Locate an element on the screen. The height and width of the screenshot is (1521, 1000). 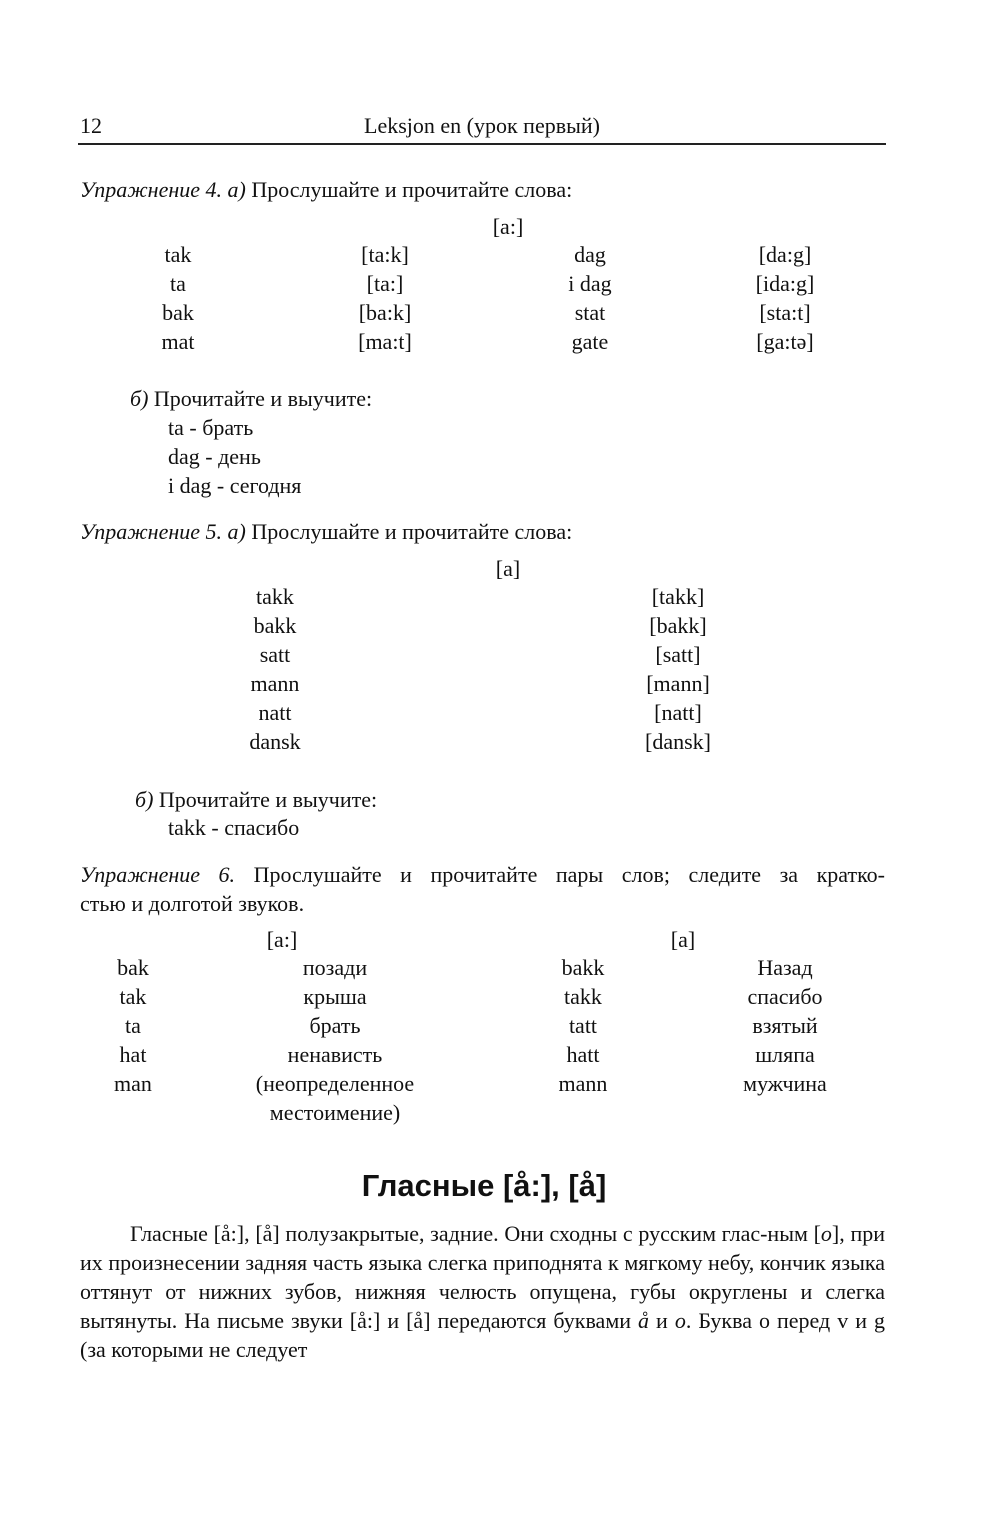
table-cell: крыша is located at coordinates (335, 996).